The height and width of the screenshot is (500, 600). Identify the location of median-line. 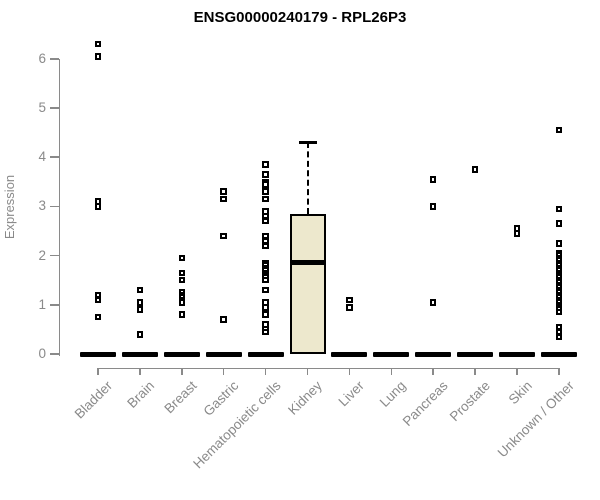
(307, 263).